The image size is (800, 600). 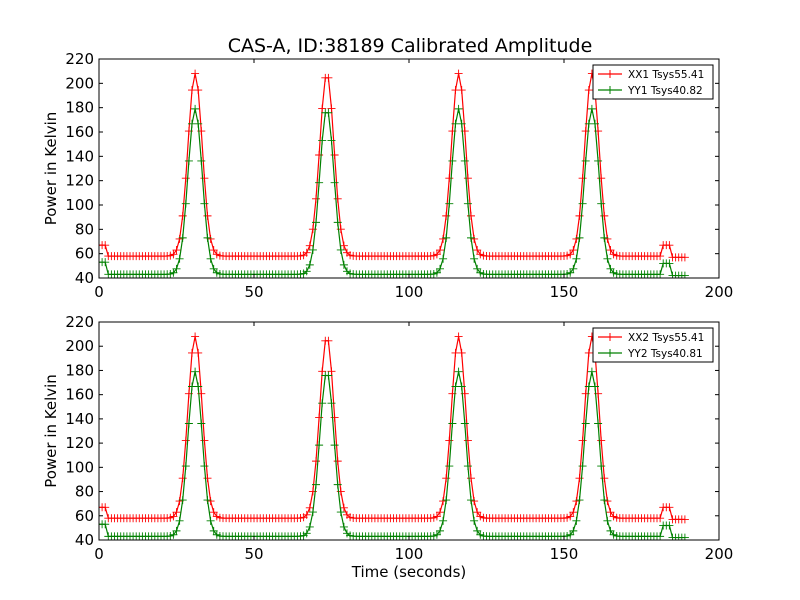 What do you see at coordinates (410, 46) in the screenshot?
I see `figure-title: CAS-A, ID:38189 Calibrated Amplitude` at bounding box center [410, 46].